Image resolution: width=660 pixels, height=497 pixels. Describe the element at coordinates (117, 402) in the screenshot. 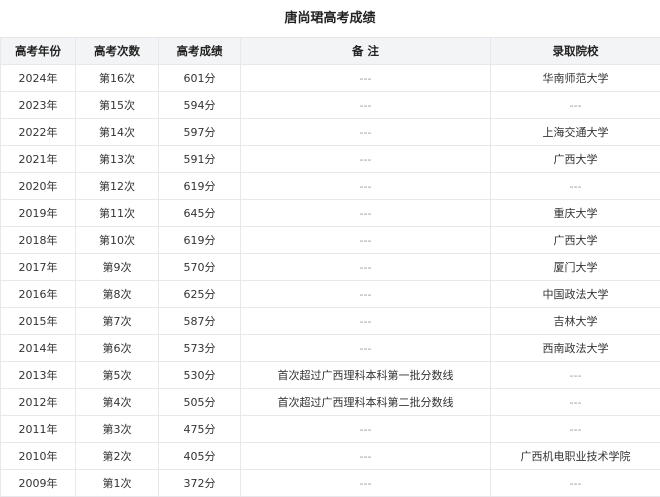

I see `cell-attempt: 第4次` at that location.